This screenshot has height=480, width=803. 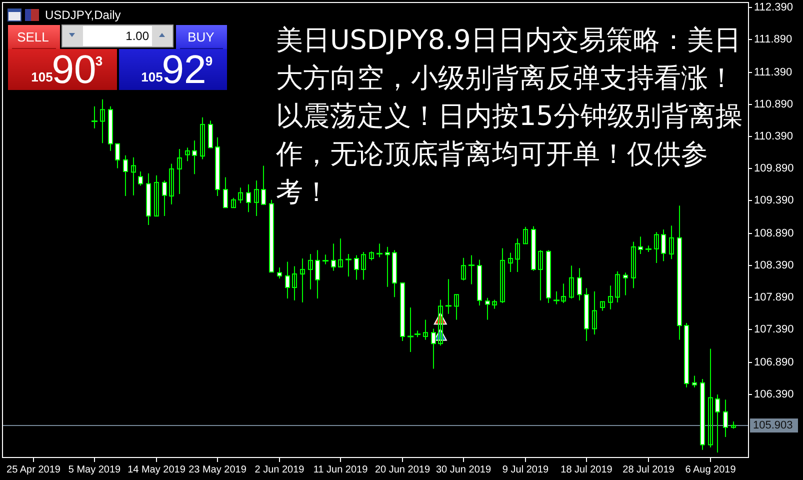 What do you see at coordinates (773, 136) in the screenshot?
I see `y-tick-label: 110.390` at bounding box center [773, 136].